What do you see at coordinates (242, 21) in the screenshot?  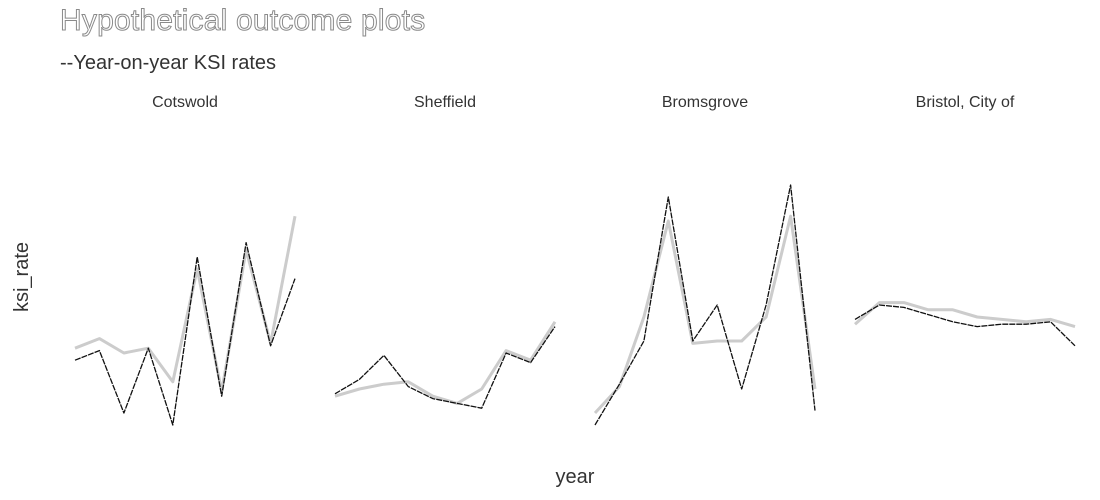 I see `chart-title: Hypothetical outcome plots` at bounding box center [242, 21].